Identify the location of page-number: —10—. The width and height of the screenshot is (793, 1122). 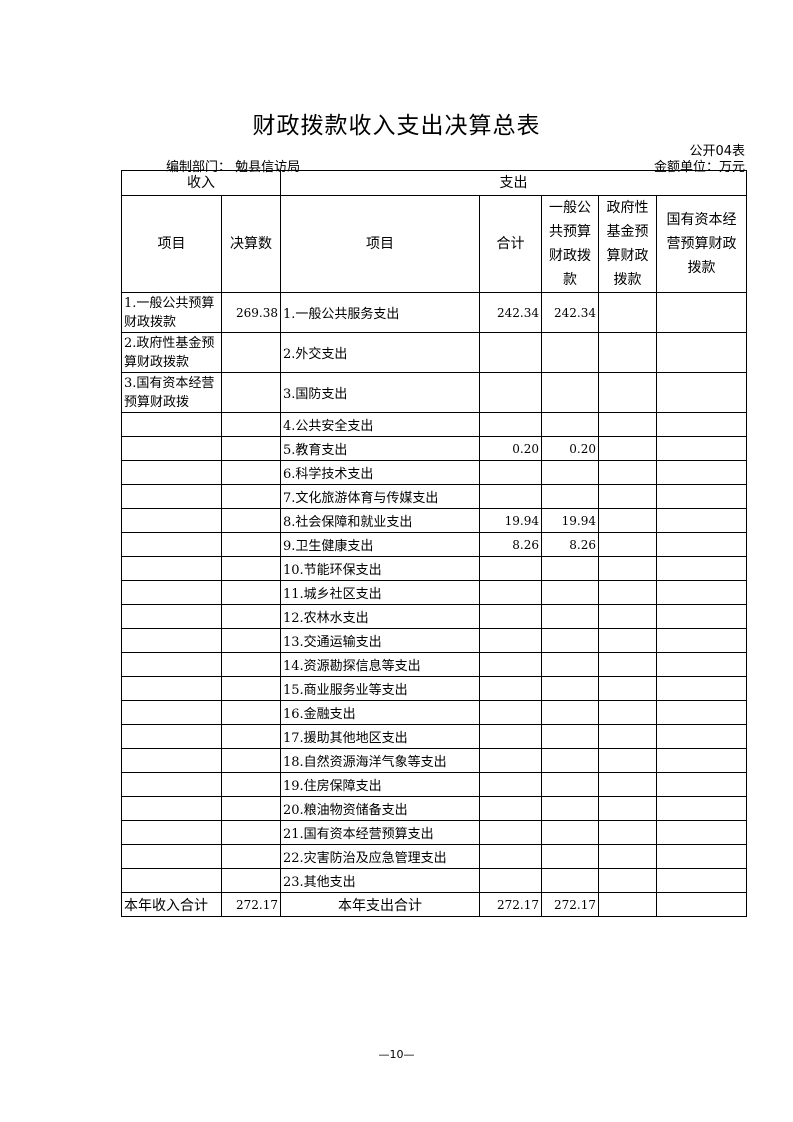
(396, 1054).